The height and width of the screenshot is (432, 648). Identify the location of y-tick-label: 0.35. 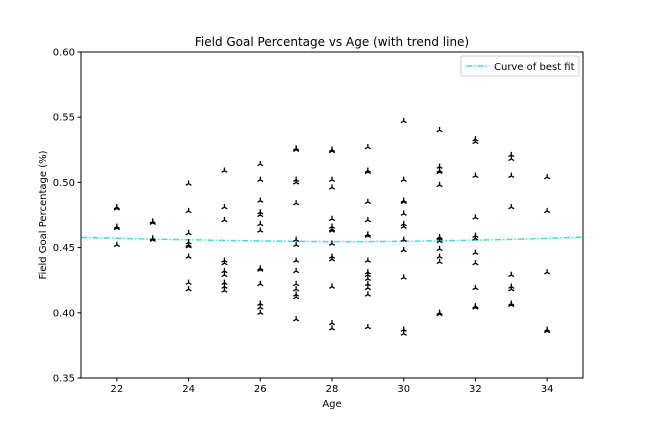
(64, 379).